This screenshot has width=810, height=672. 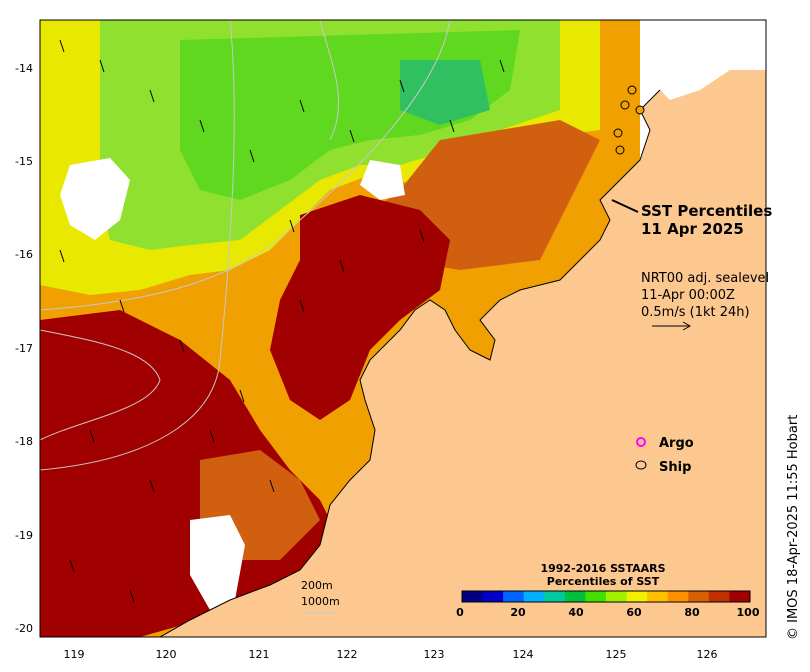 What do you see at coordinates (320, 601) in the screenshot?
I see `contour-1000m-label: 1000m` at bounding box center [320, 601].